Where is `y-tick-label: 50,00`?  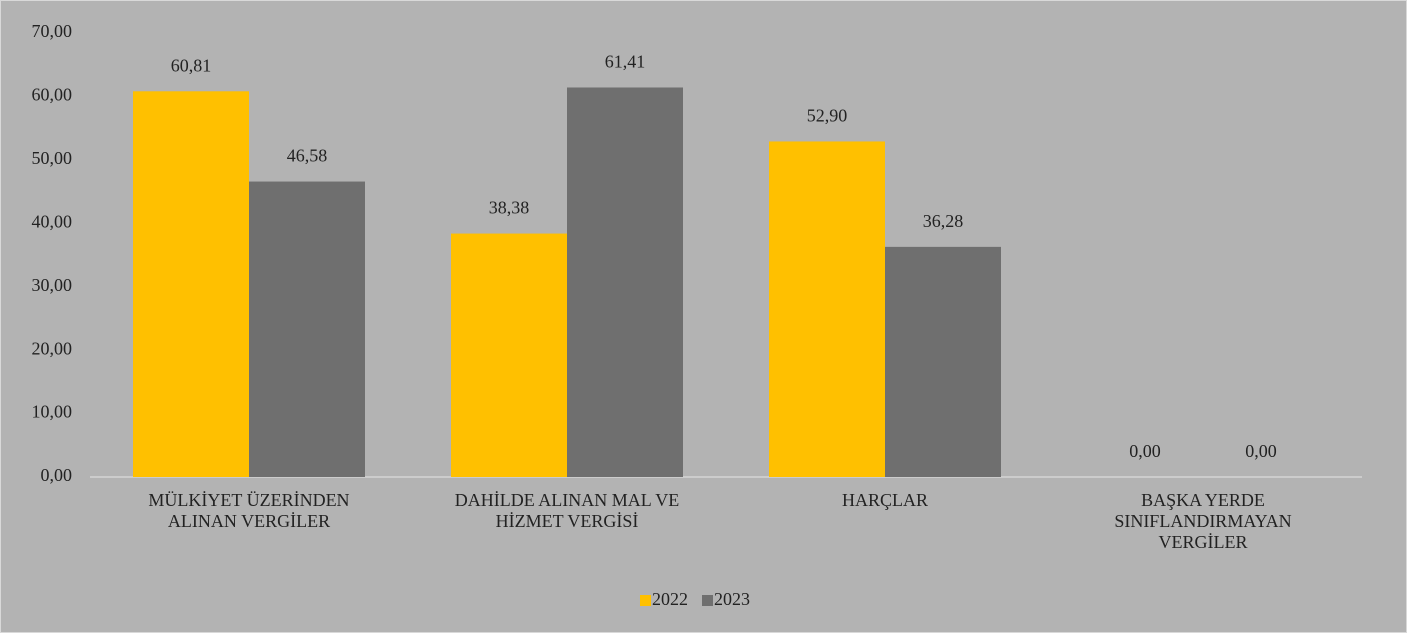 y-tick-label: 50,00 is located at coordinates (52, 158).